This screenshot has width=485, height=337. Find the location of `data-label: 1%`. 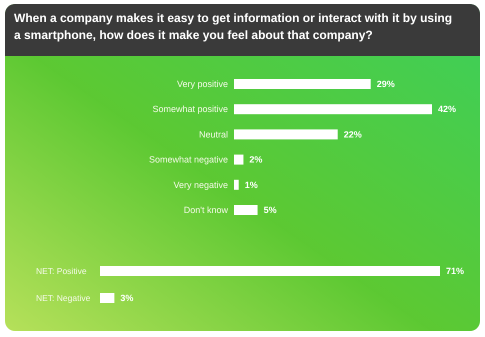

data-label: 1% is located at coordinates (251, 185).